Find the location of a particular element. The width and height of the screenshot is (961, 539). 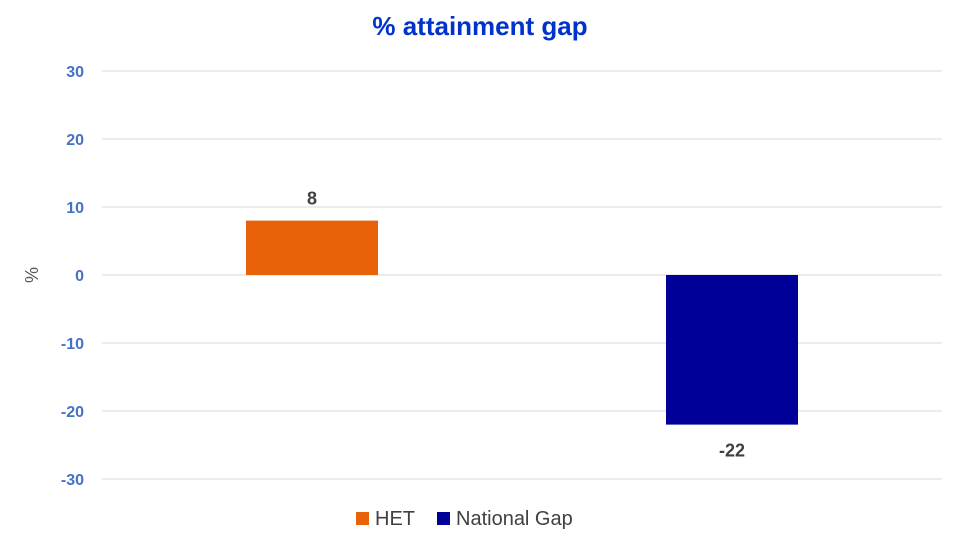

y-tick-label: 30 is located at coordinates (75, 72).